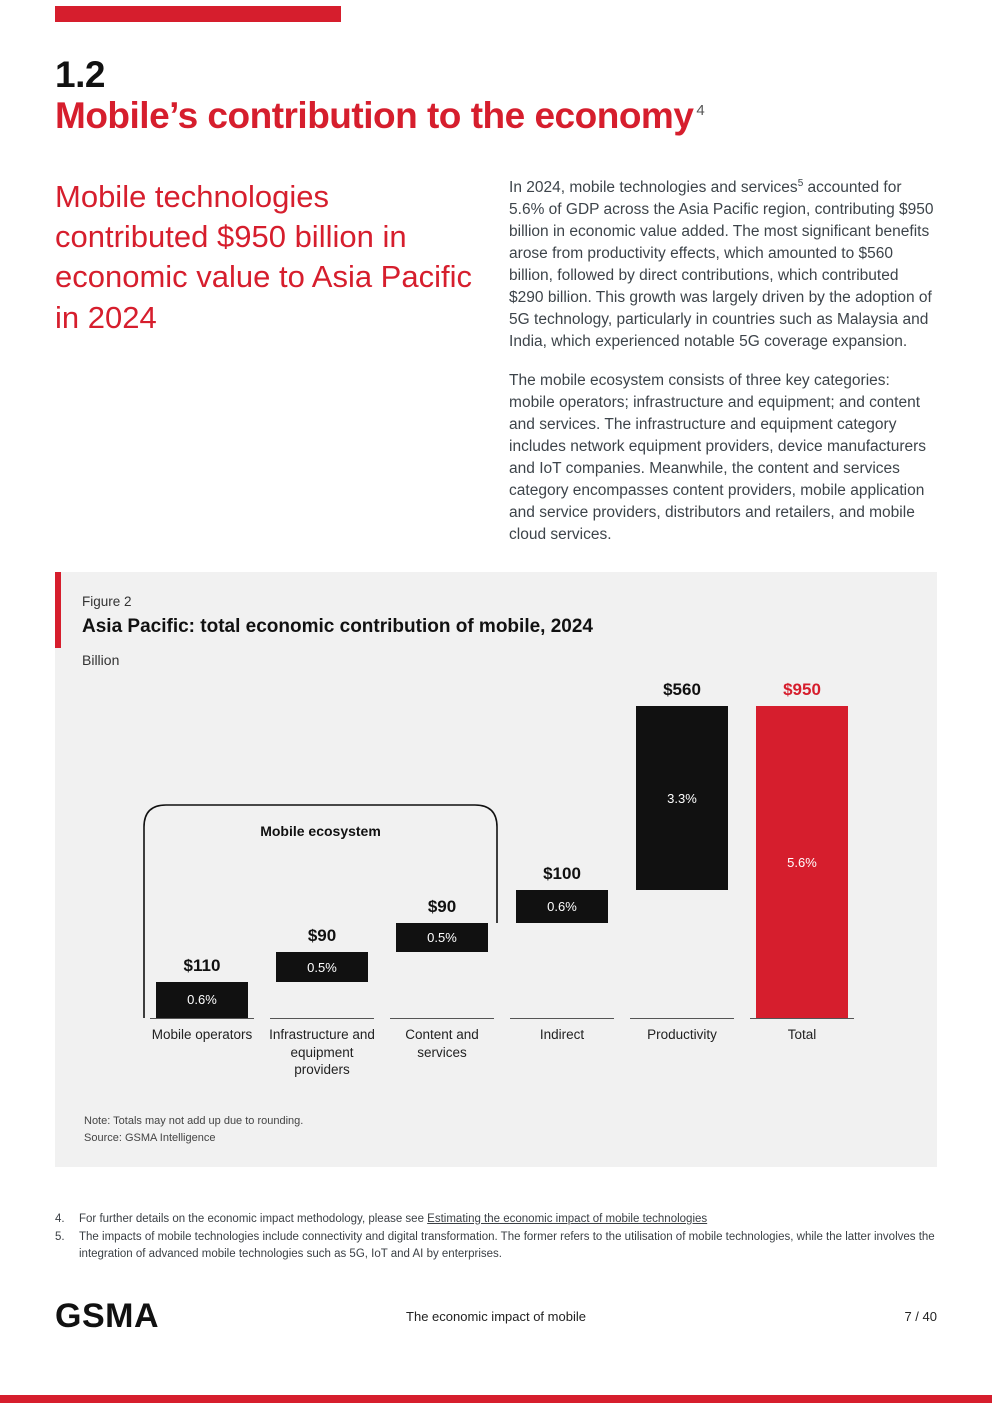 The image size is (992, 1403). What do you see at coordinates (800, 183) in the screenshot?
I see `body-footnote-ref: 5` at bounding box center [800, 183].